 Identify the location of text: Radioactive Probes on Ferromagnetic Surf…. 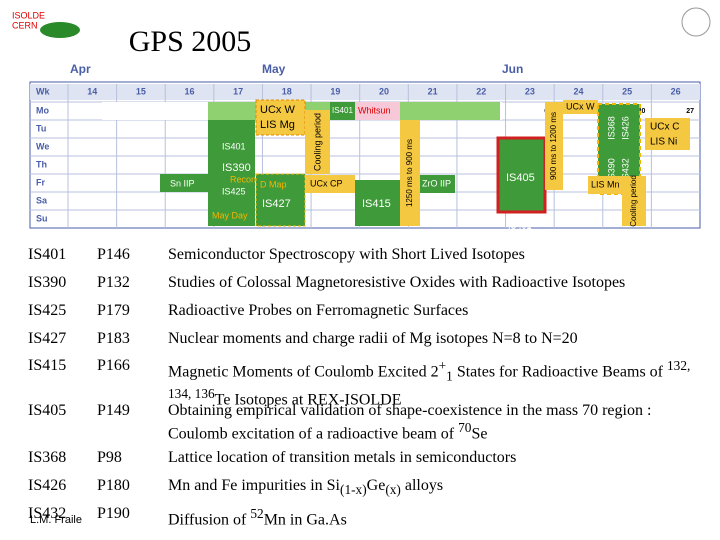
(318, 310).